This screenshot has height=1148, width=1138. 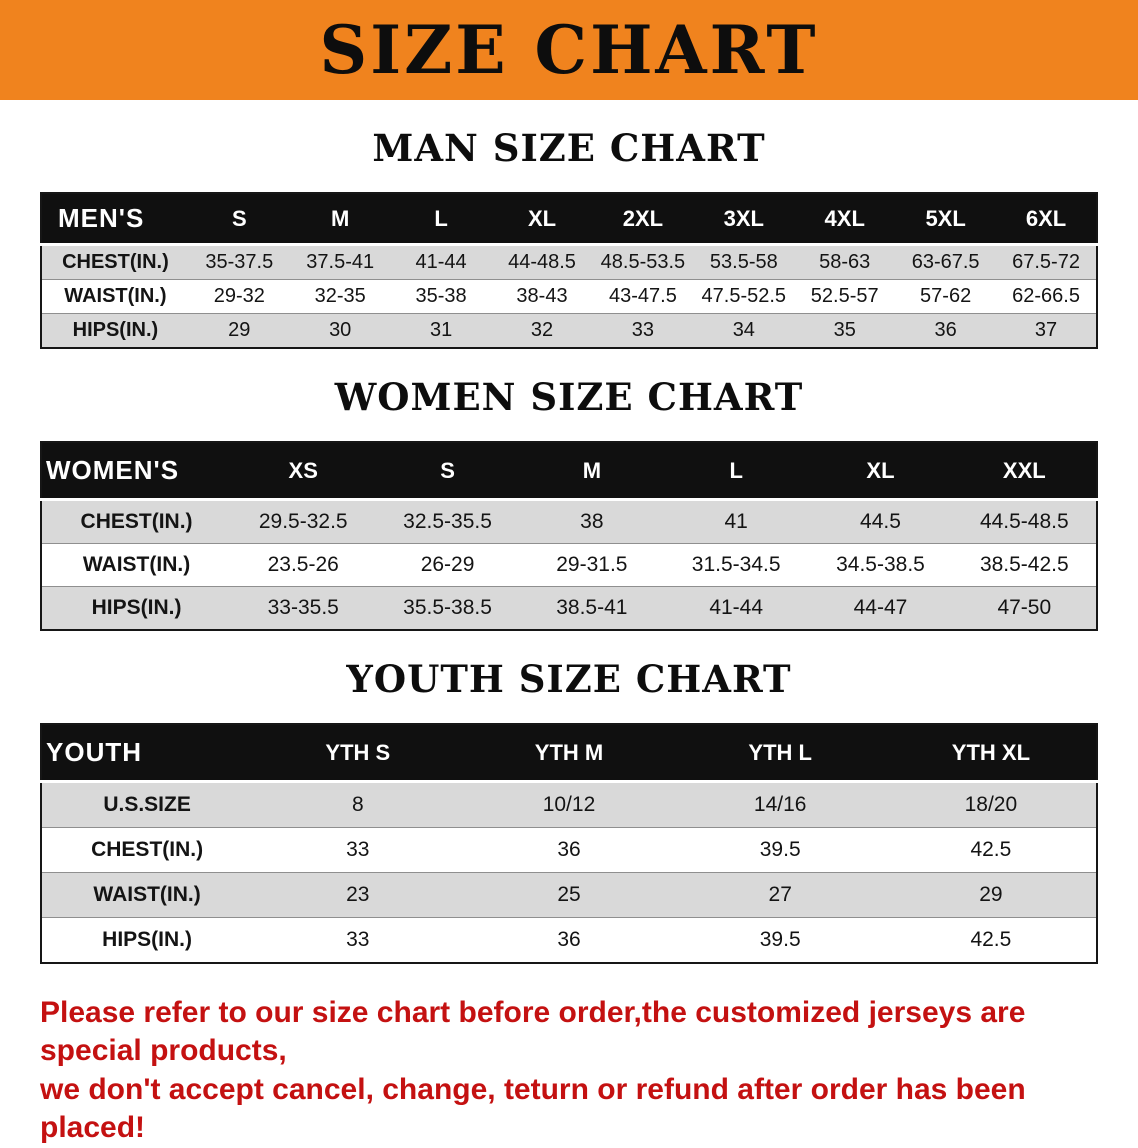 What do you see at coordinates (1024, 471) in the screenshot?
I see `column-header: XXL` at bounding box center [1024, 471].